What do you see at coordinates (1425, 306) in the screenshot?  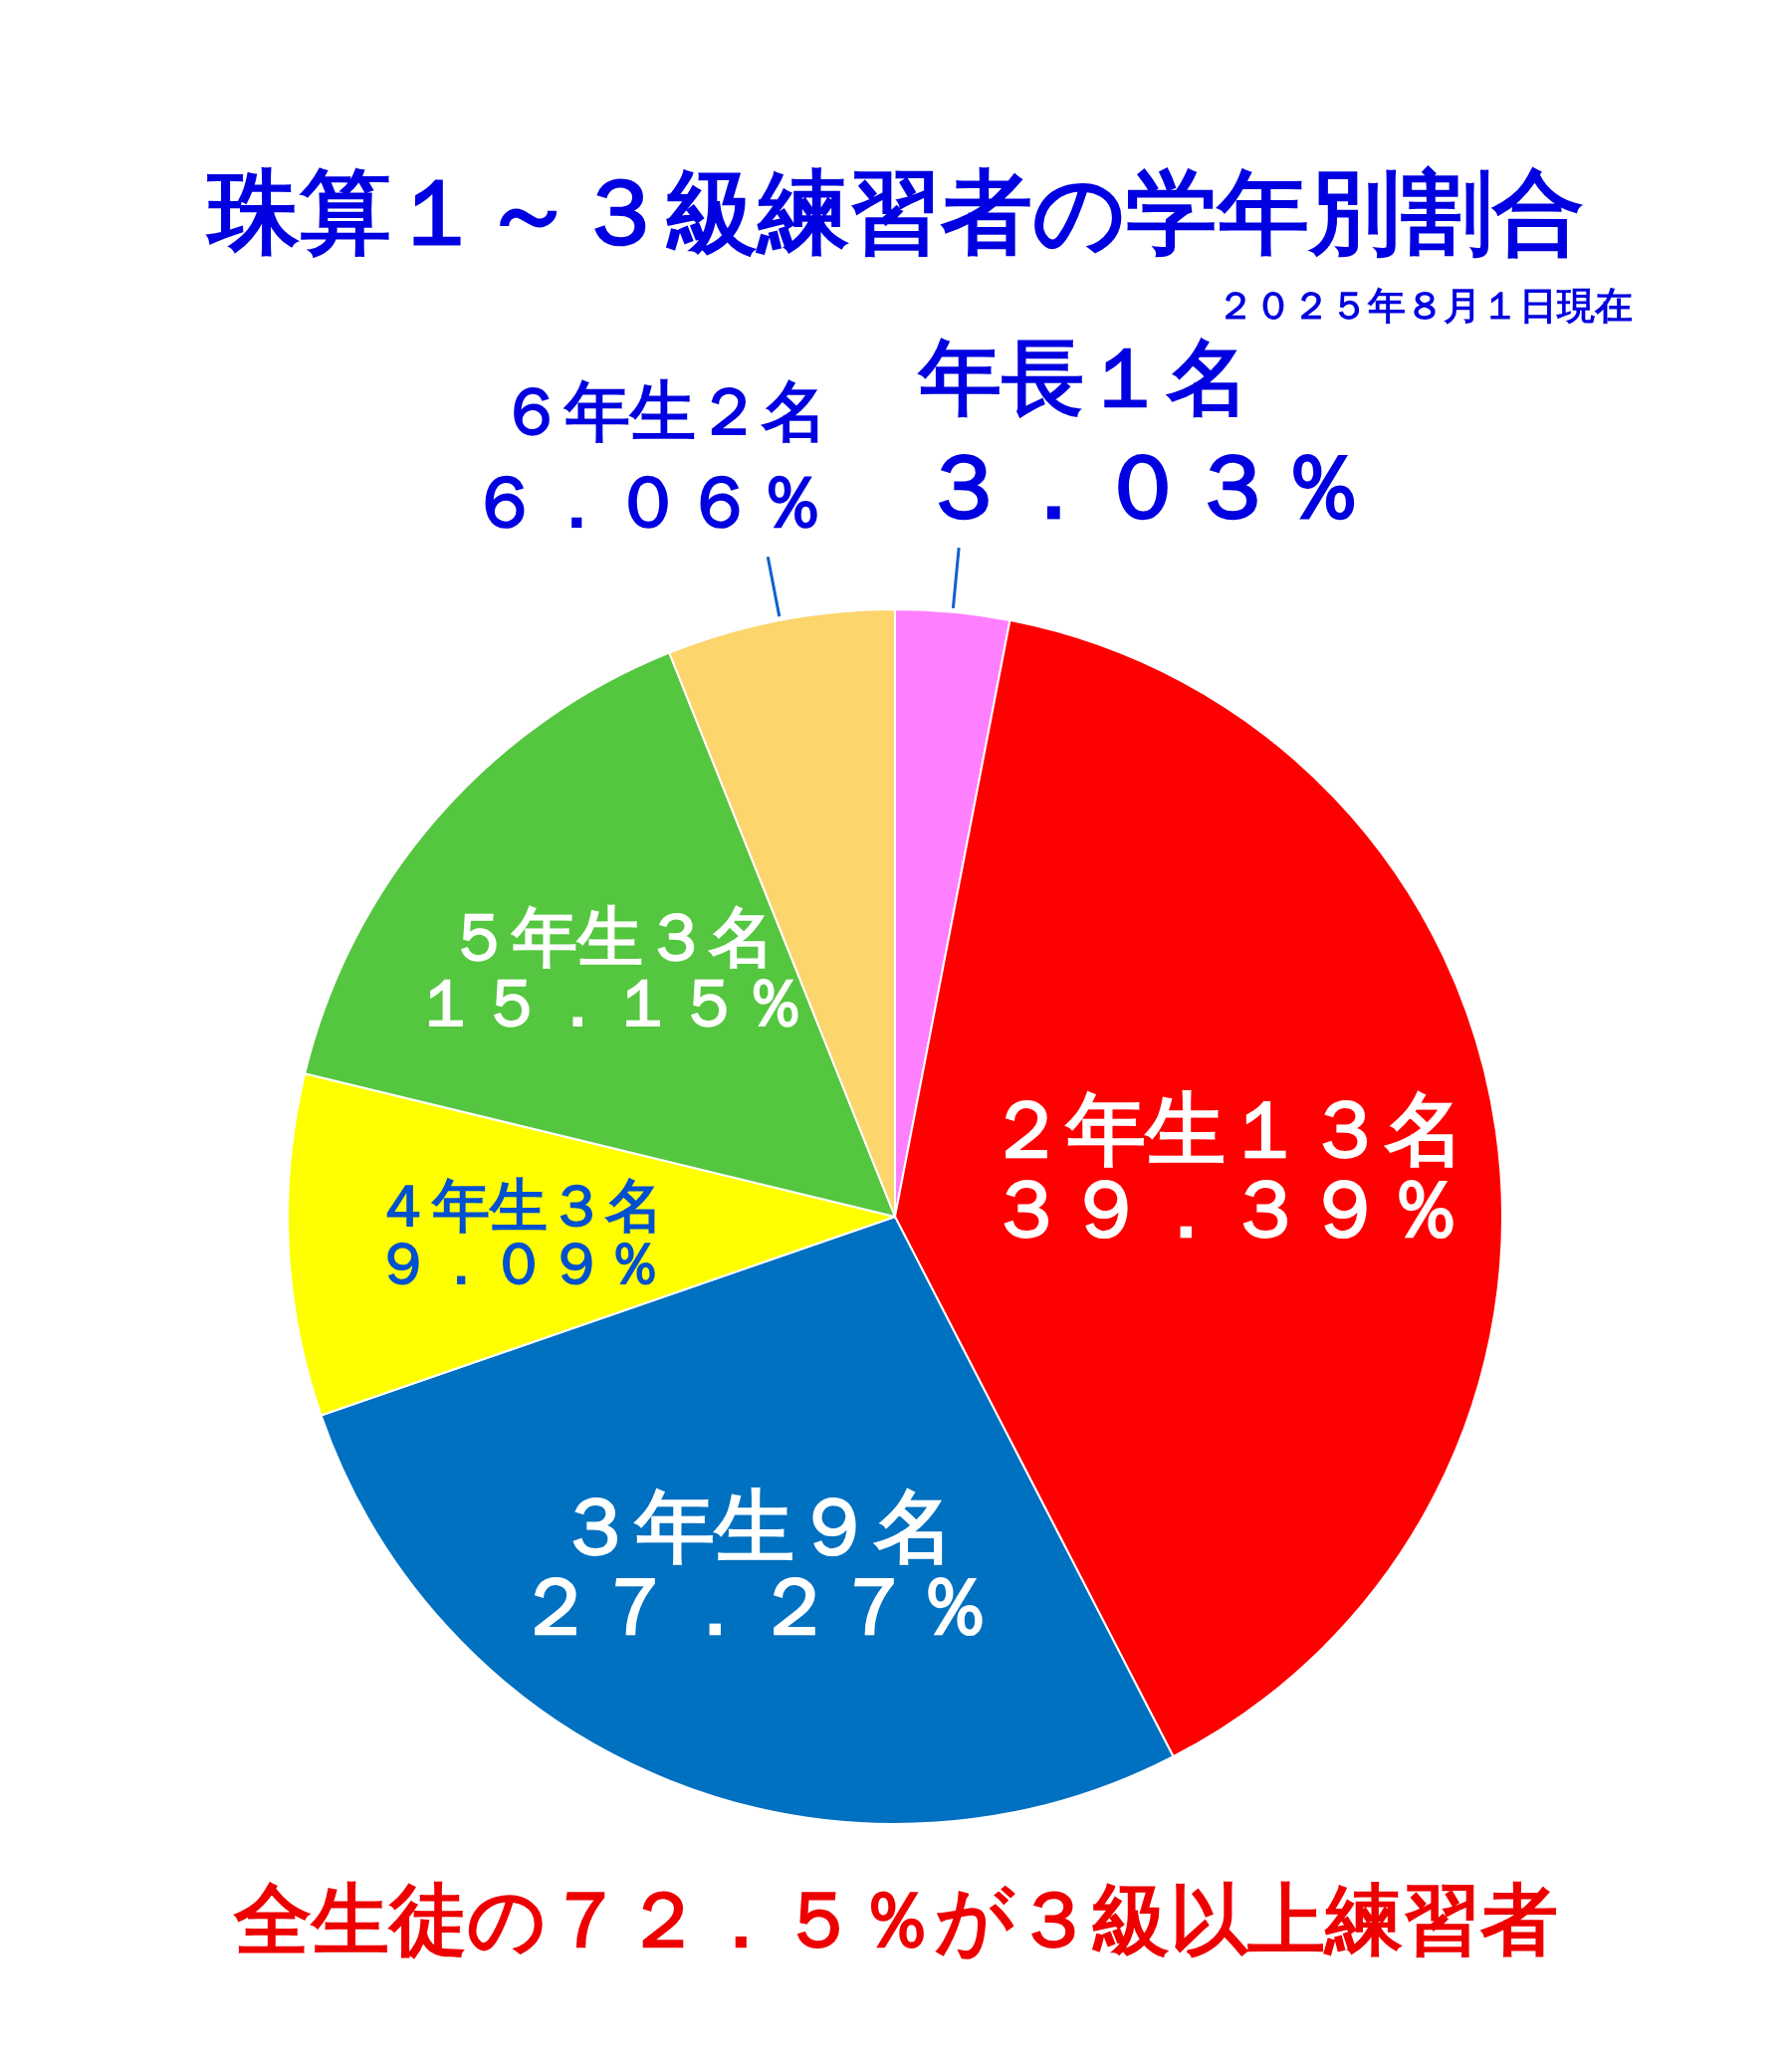 I see `chart-subtitle: ２０２５年８月１日現在` at bounding box center [1425, 306].